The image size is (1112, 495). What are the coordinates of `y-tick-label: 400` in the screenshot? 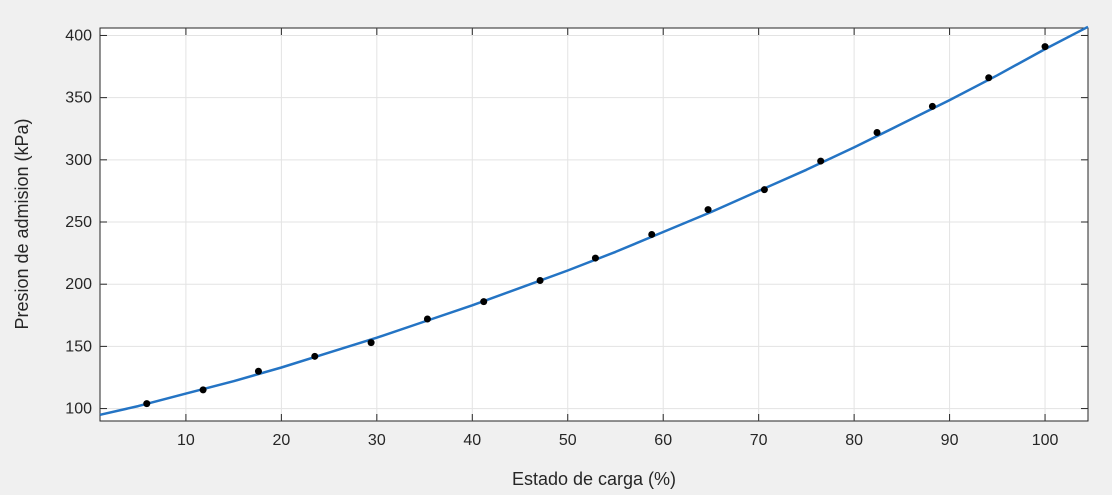 It's located at (78, 35).